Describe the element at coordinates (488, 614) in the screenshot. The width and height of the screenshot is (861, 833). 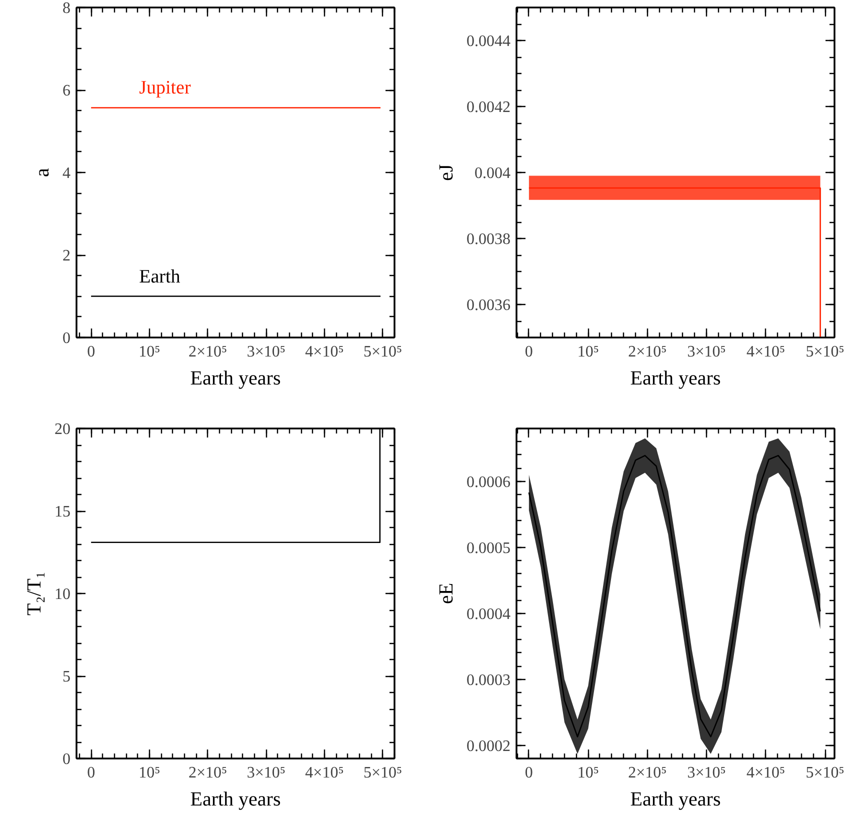
I see `y-tick-label: 0.0004` at that location.